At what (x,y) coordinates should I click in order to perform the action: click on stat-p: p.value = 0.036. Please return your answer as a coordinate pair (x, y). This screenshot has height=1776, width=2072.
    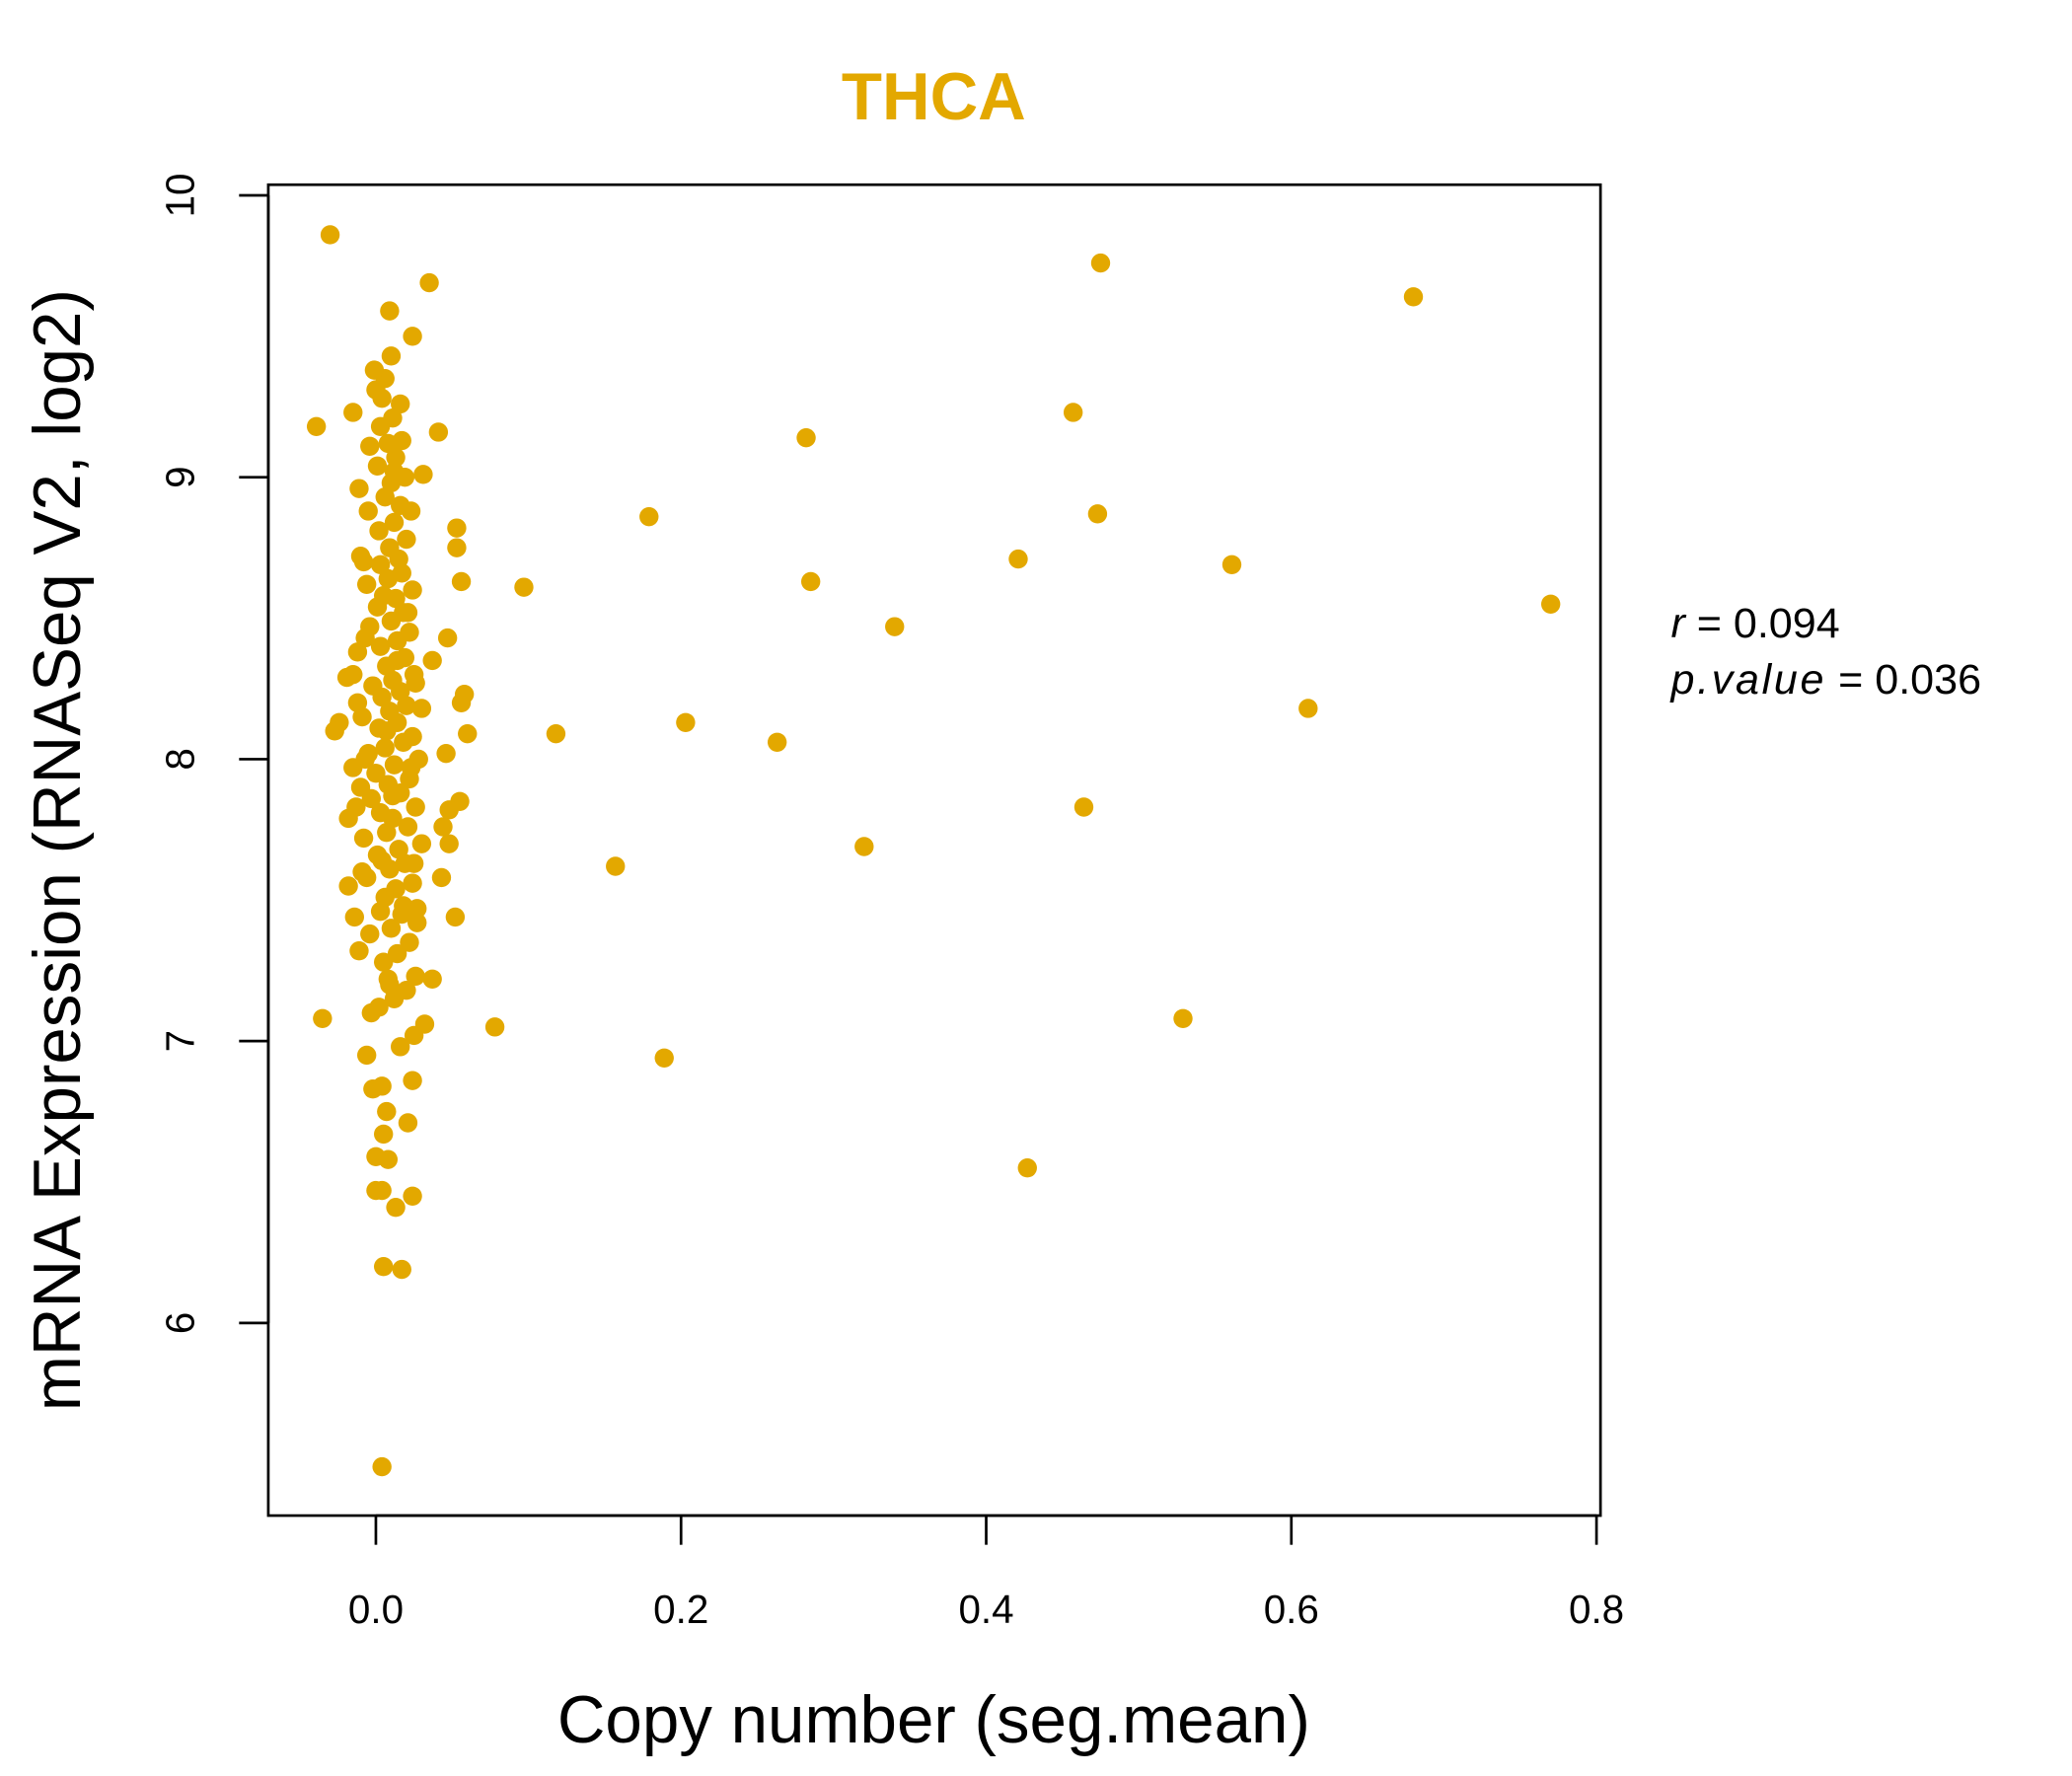
    Looking at the image, I should click on (1825, 680).